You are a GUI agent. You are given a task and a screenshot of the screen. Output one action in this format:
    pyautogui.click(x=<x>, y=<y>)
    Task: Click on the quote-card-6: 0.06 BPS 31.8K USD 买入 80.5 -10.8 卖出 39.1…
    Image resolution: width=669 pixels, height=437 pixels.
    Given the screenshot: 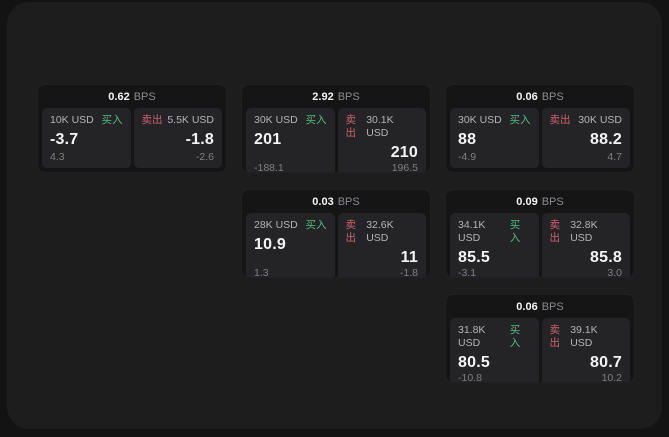 What is the action you would take?
    pyautogui.click(x=540, y=338)
    